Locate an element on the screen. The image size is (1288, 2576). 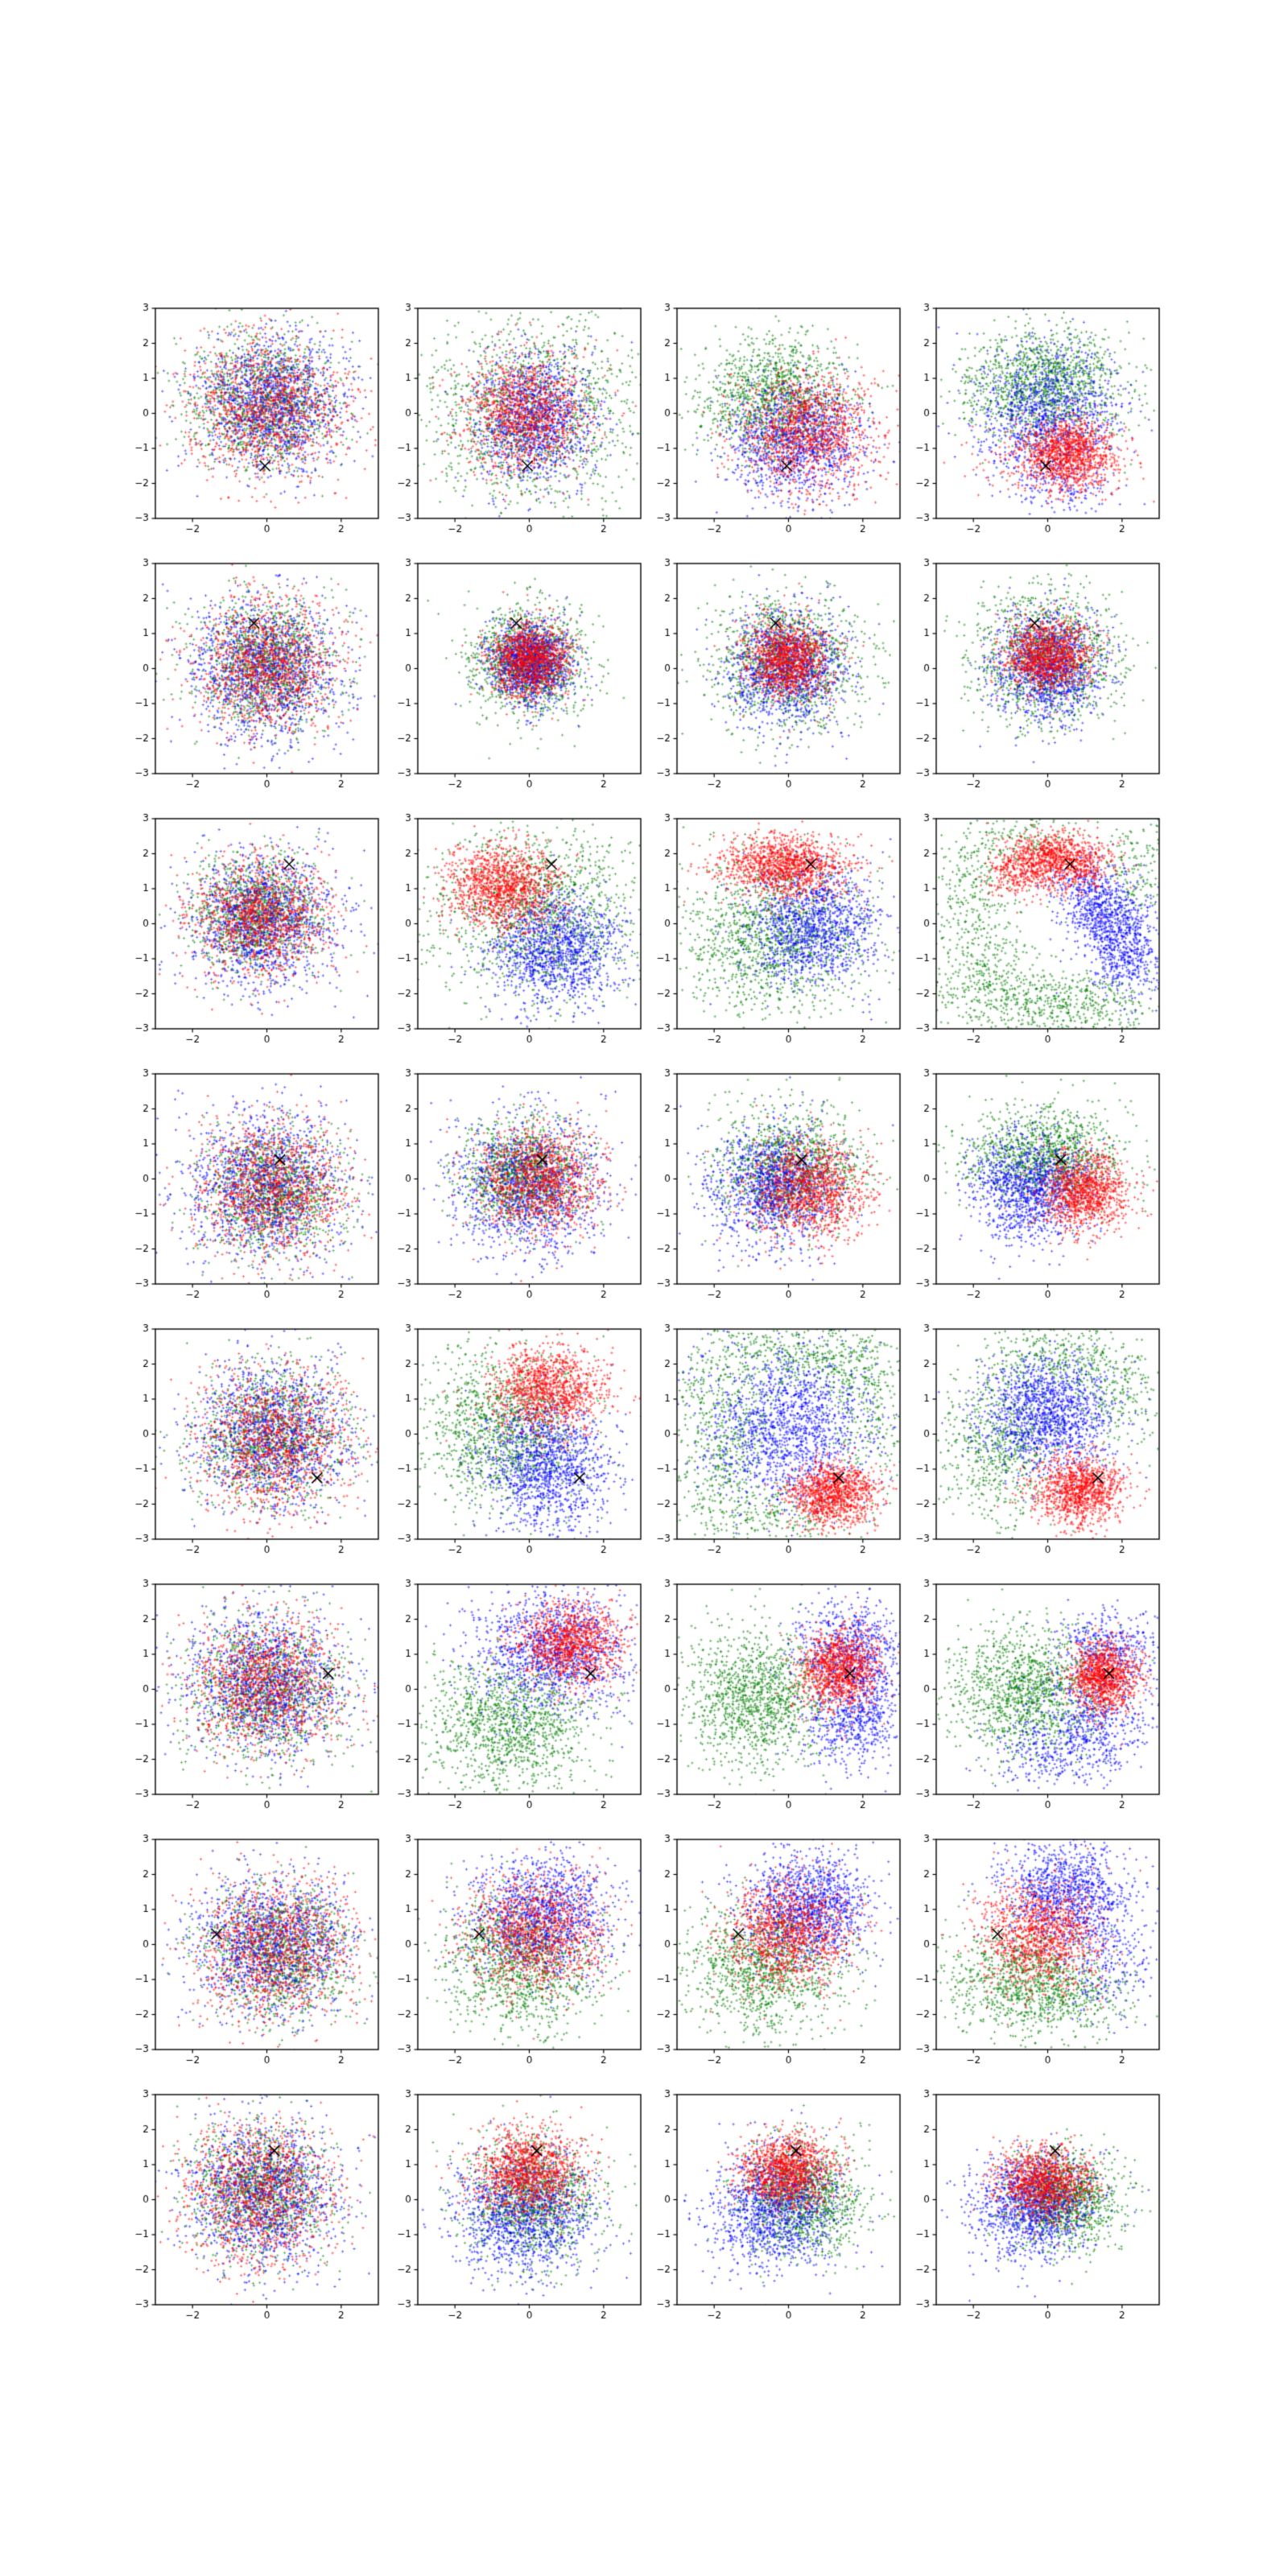
scatter-canvas-r1c3 is located at coordinates (775, 423).